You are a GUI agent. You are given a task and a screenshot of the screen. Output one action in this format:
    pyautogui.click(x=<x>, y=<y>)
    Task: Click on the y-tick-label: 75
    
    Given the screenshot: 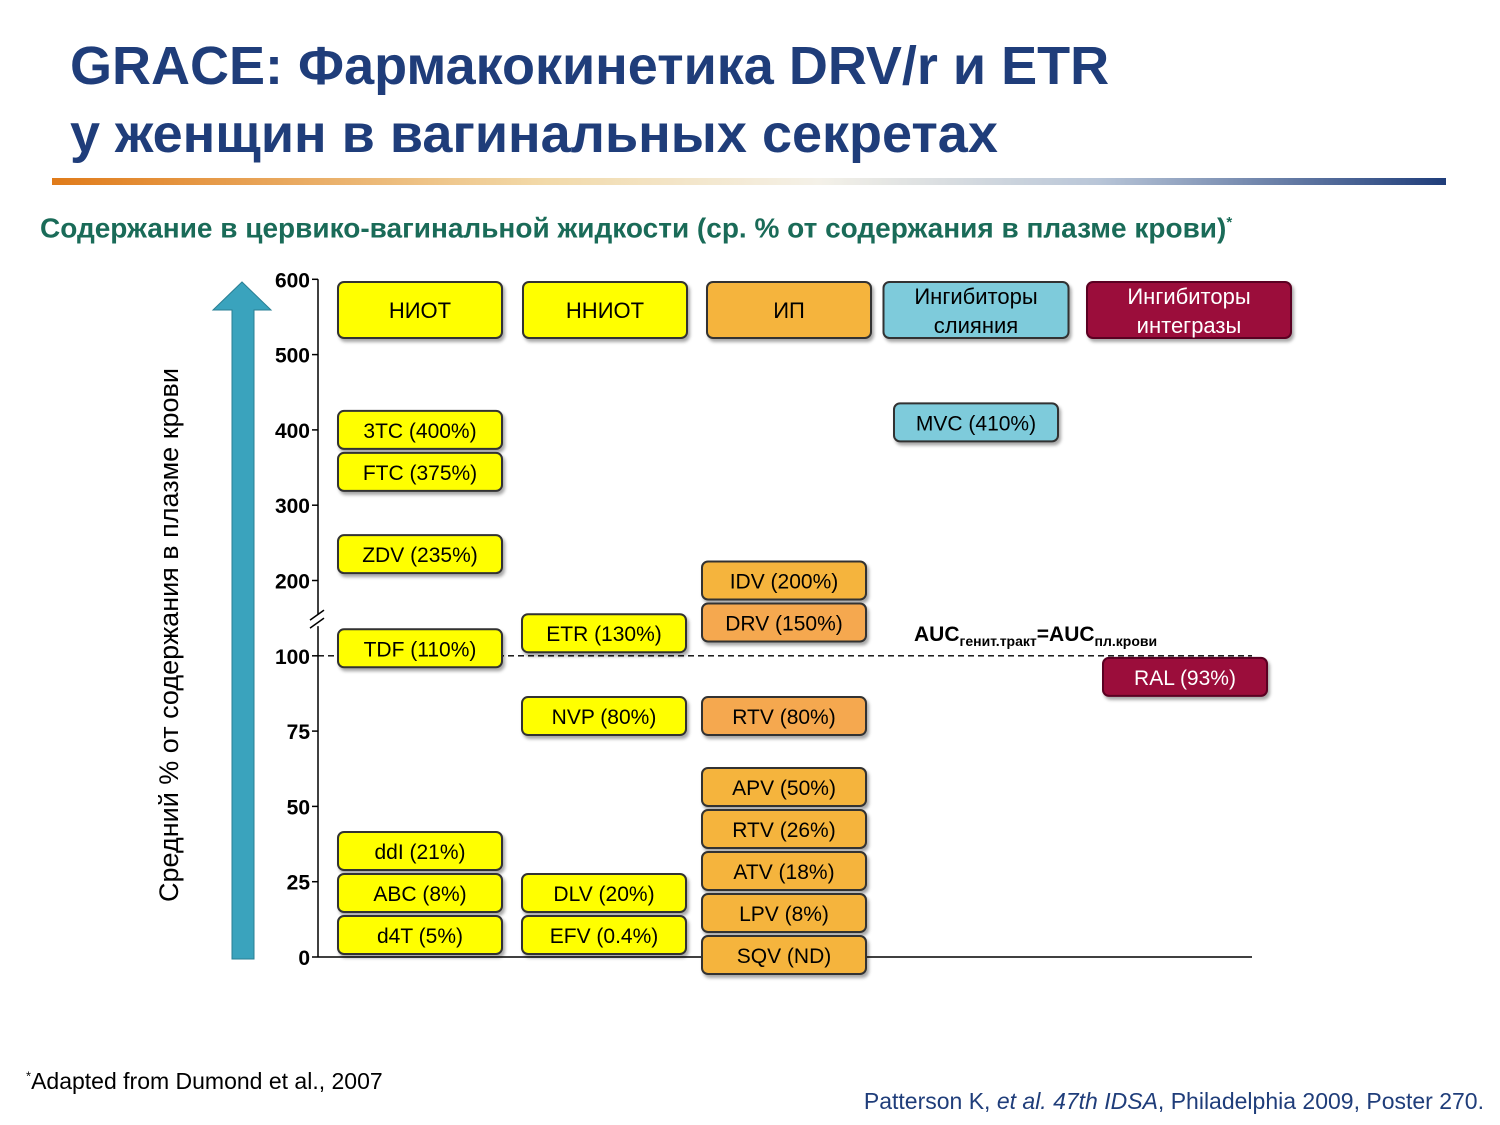 What is the action you would take?
    pyautogui.click(x=299, y=732)
    